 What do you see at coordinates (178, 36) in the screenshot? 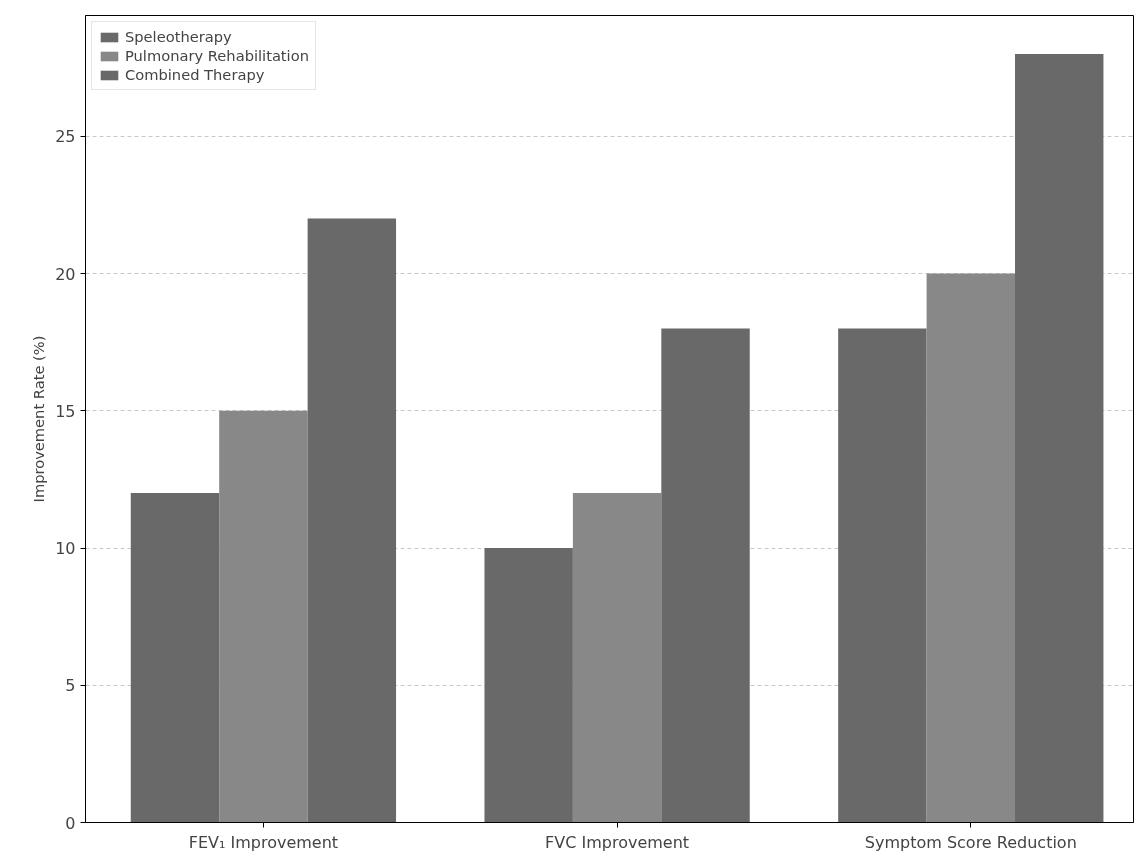
I see `legend-label: Speleotherapy` at bounding box center [178, 36].